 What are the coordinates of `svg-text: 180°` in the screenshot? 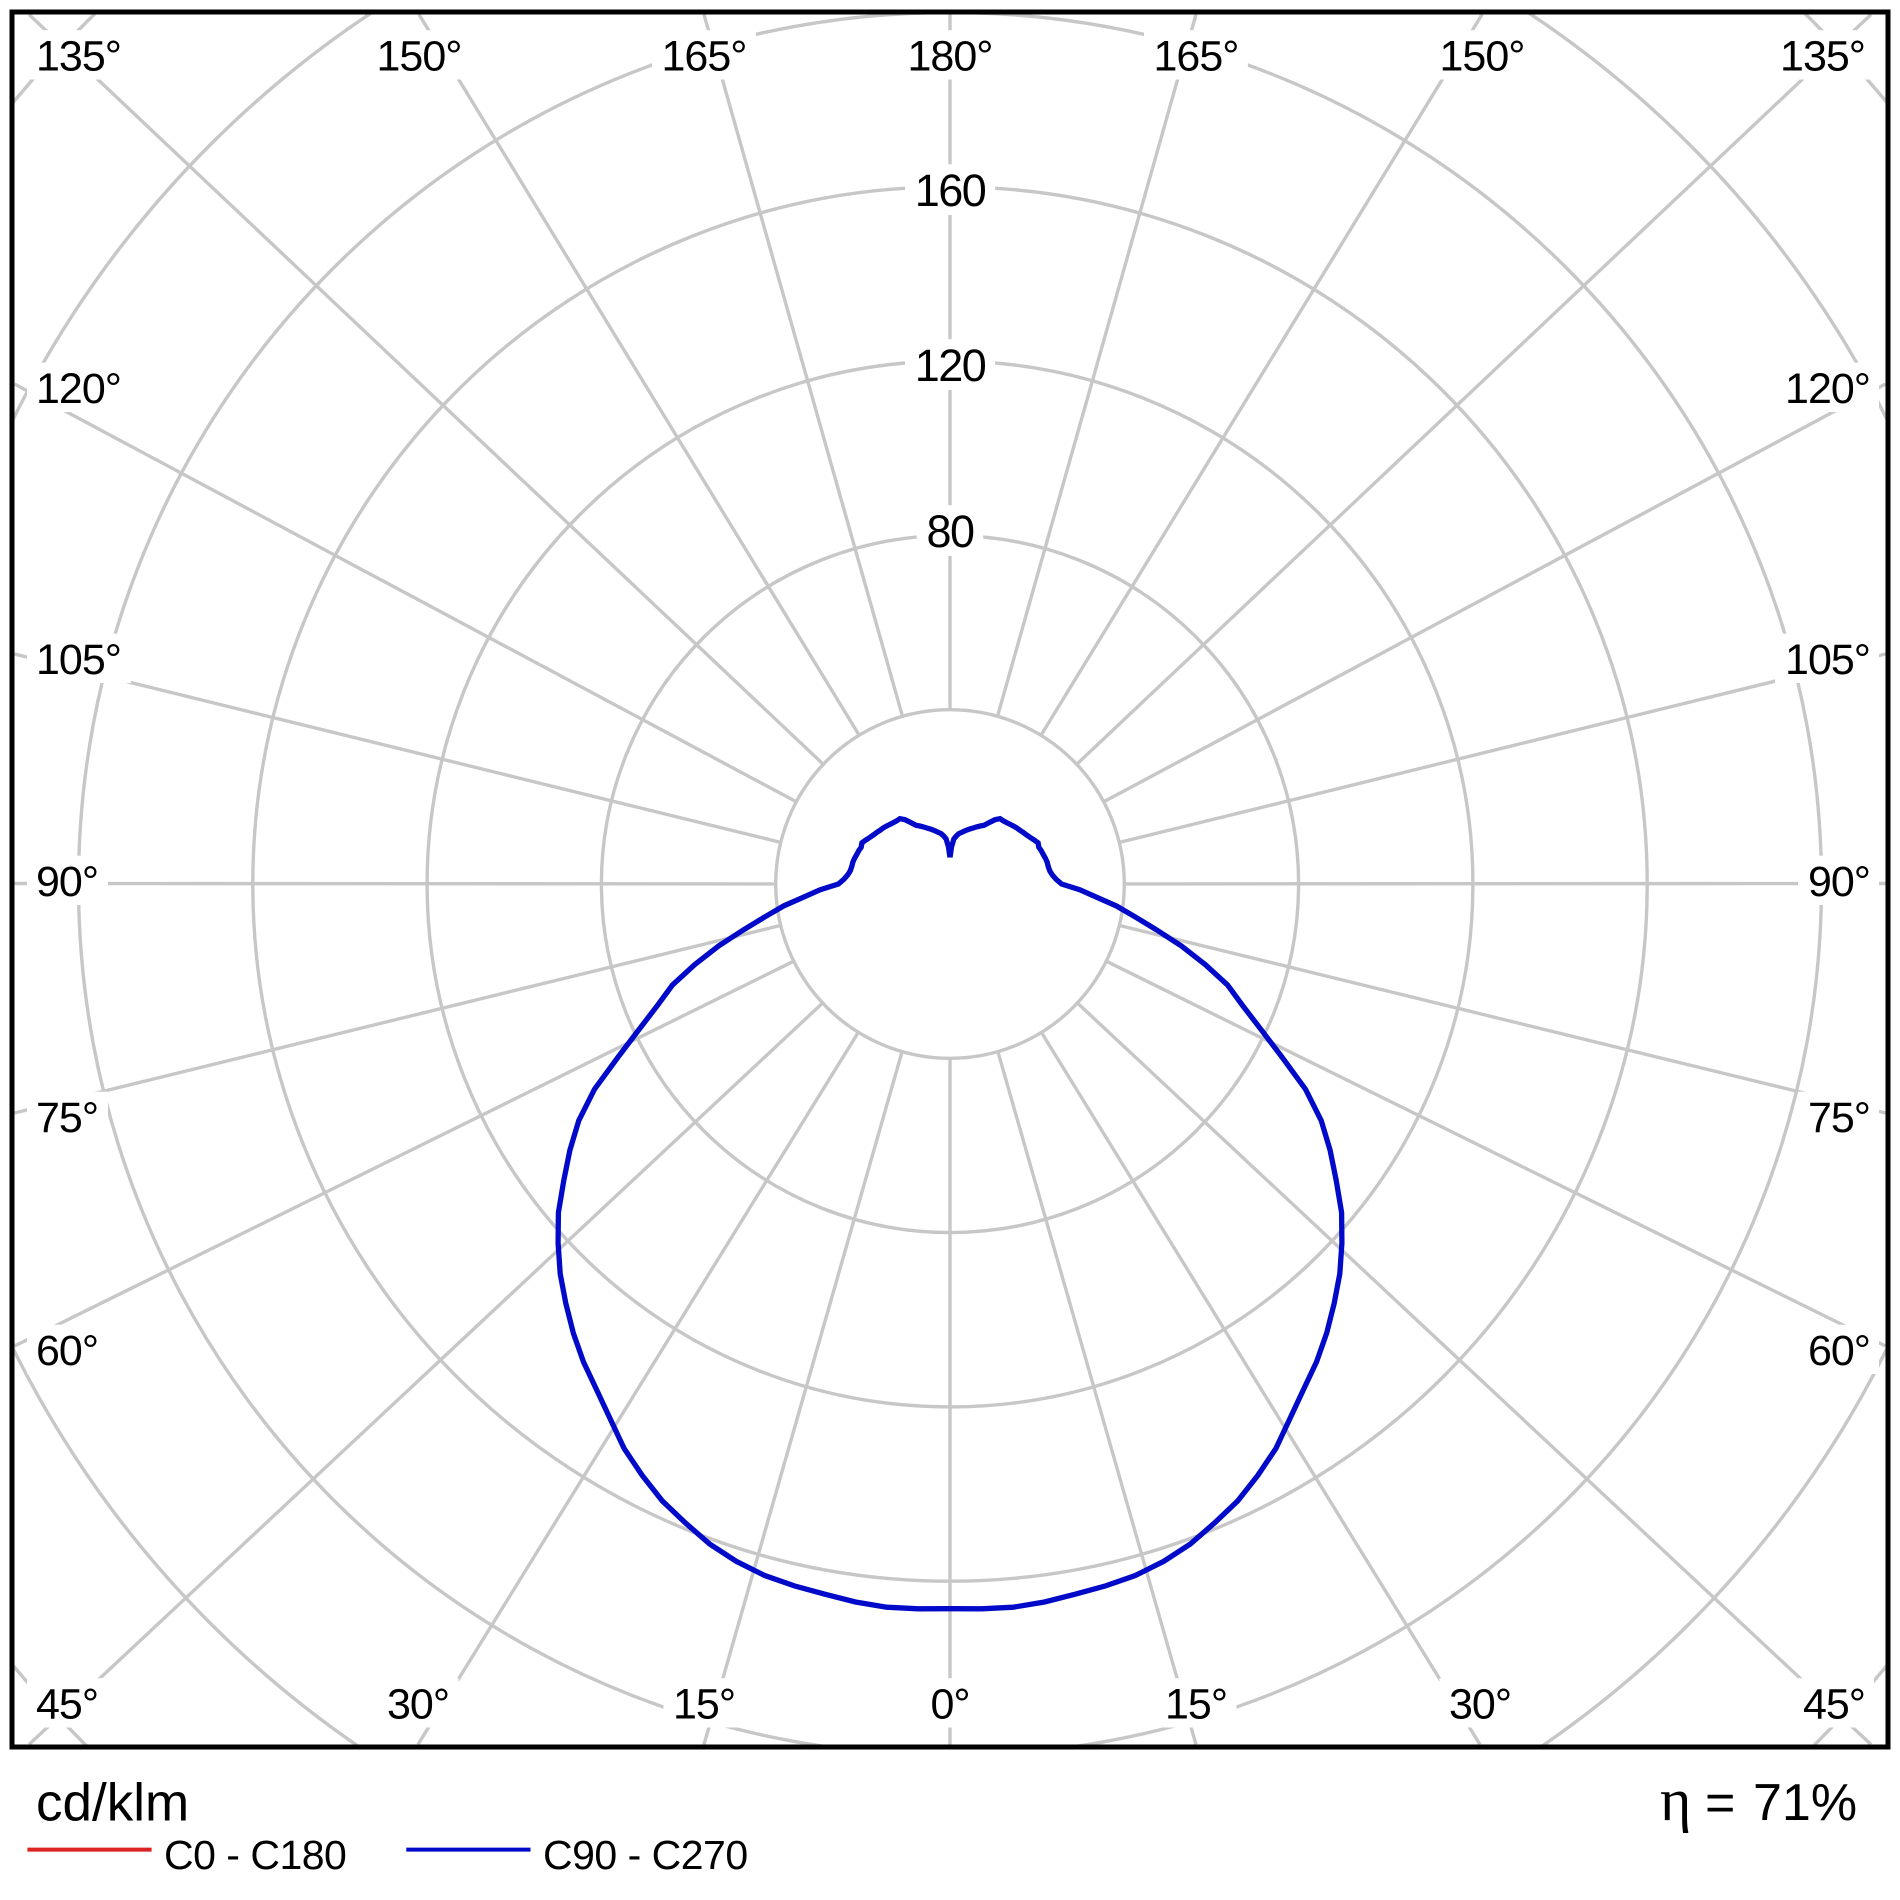 It's located at (950, 57).